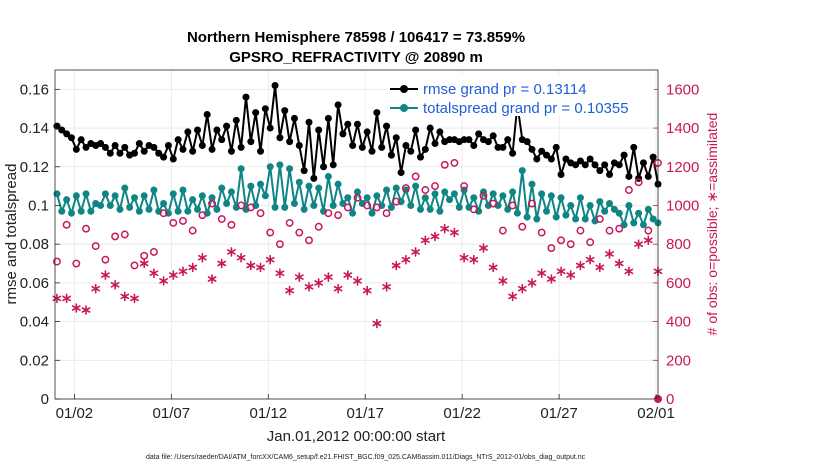 This screenshot has width=830, height=470. Describe the element at coordinates (712, 224) in the screenshot. I see `y2-axis-label: # of obs: o=possible; ∗=assimilated` at that location.